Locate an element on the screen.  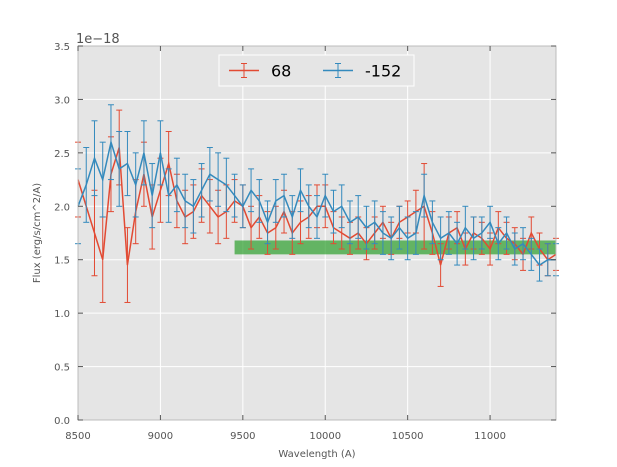
x-tick-label: 9000 is located at coordinates (160, 436).